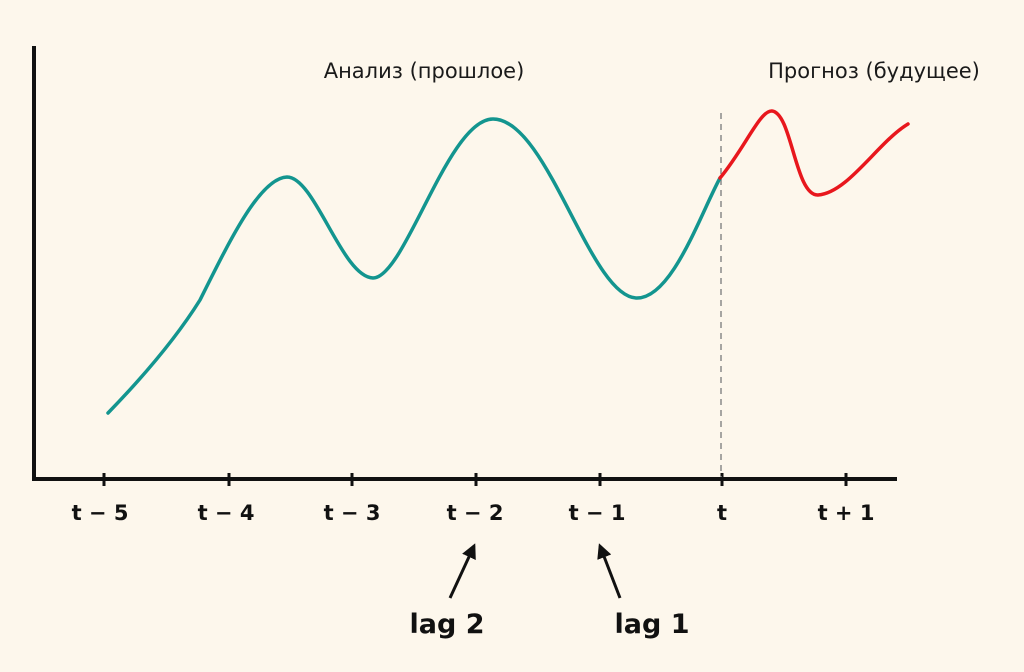 This screenshot has width=1024, height=672. Describe the element at coordinates (874, 71) in the screenshot. I see `forecast-region-label: Прогноз (будущее)` at that location.